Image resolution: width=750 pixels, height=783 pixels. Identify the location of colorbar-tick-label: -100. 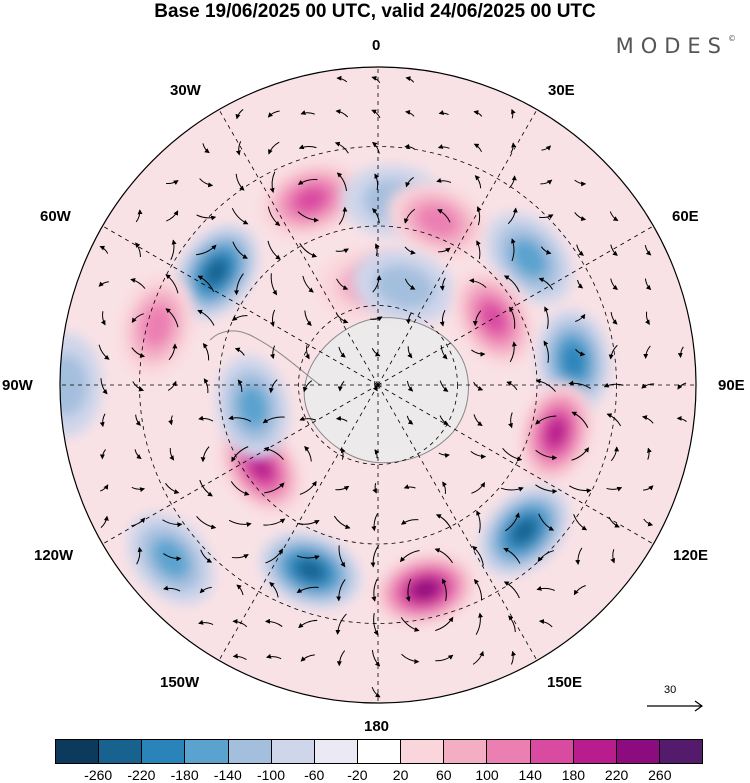
(271, 775).